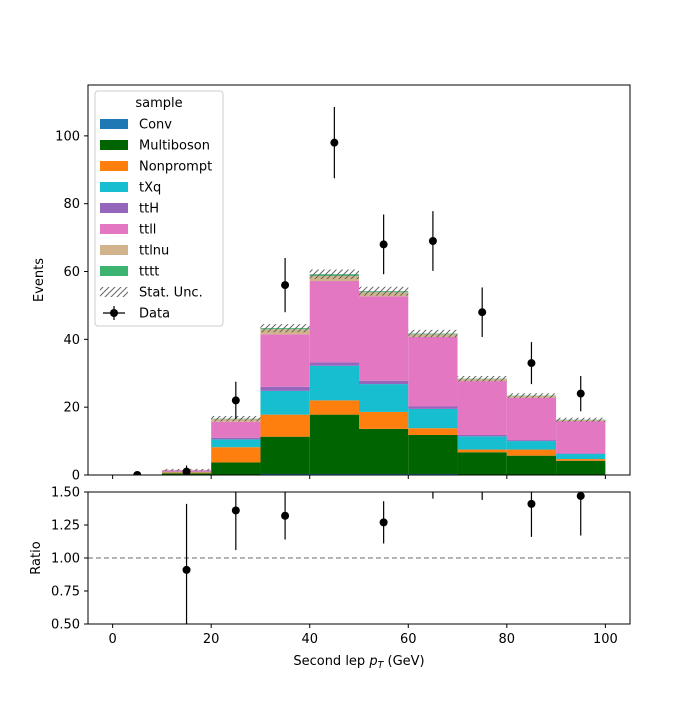  Describe the element at coordinates (150, 188) in the screenshot. I see `legend-label-txq: tXq` at that location.